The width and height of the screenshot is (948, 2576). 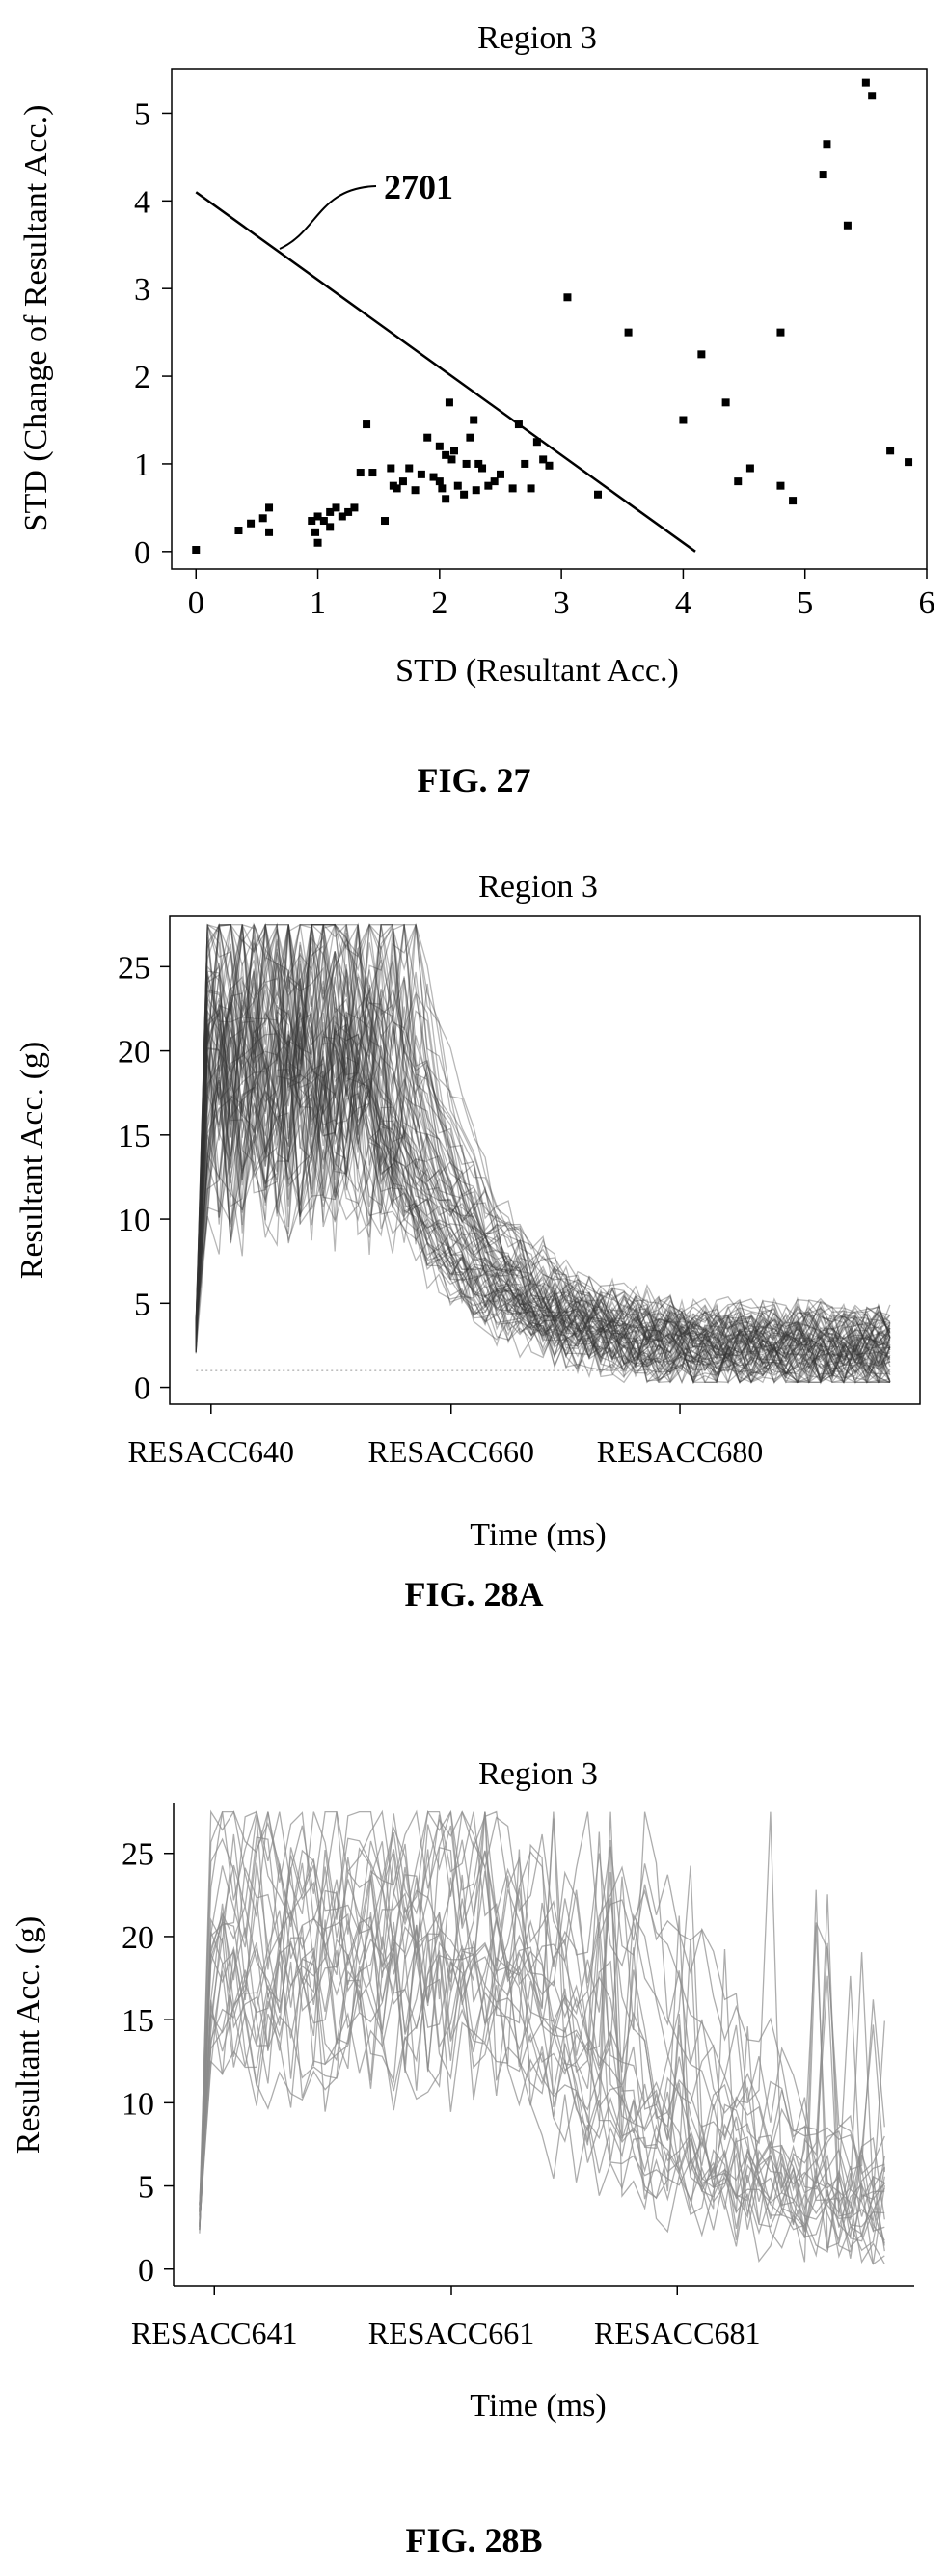 What do you see at coordinates (211, 1451) in the screenshot?
I see `x-tick-label: RESACC640` at bounding box center [211, 1451].